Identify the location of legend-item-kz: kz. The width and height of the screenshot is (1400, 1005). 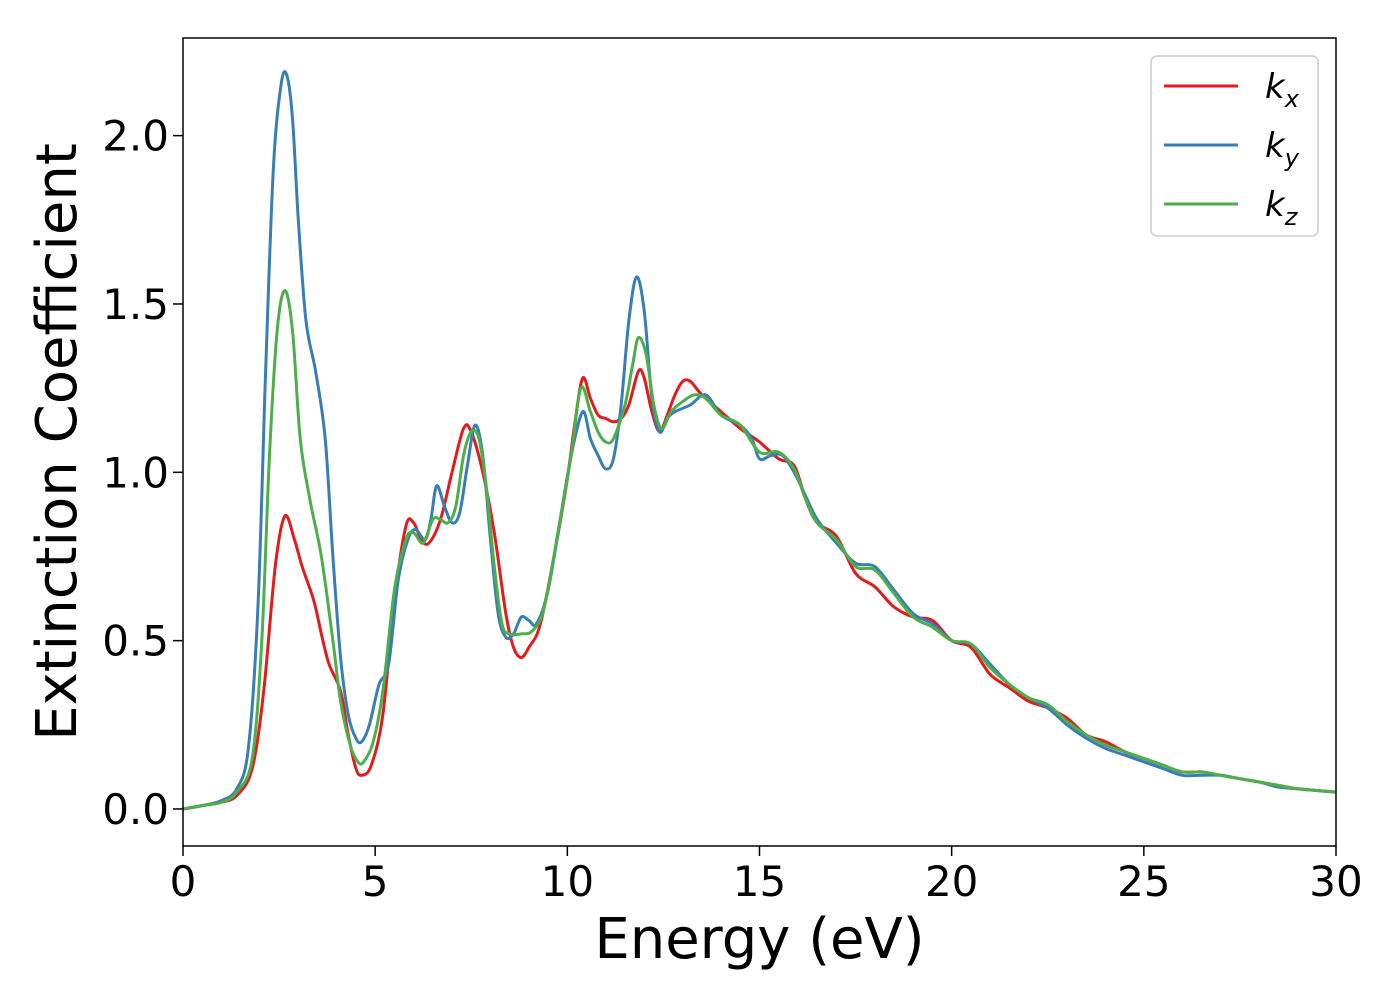
(1231, 208).